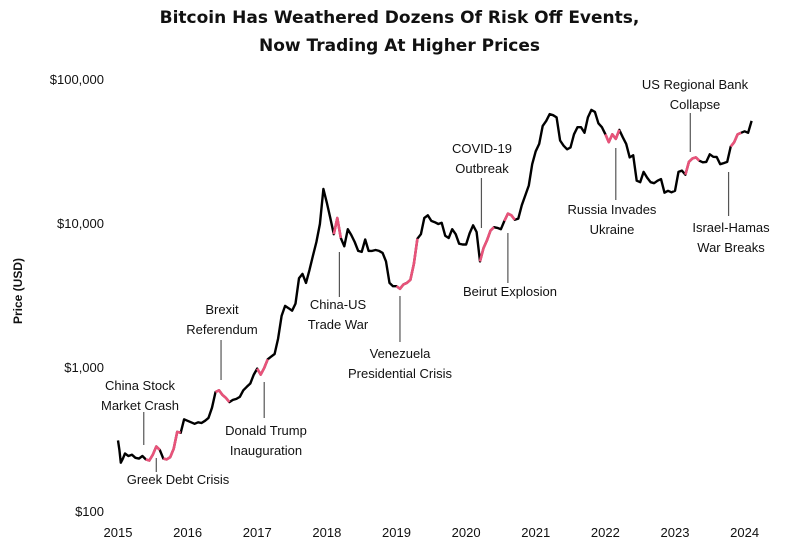  I want to click on y-tick-label: $100, so click(89, 511).